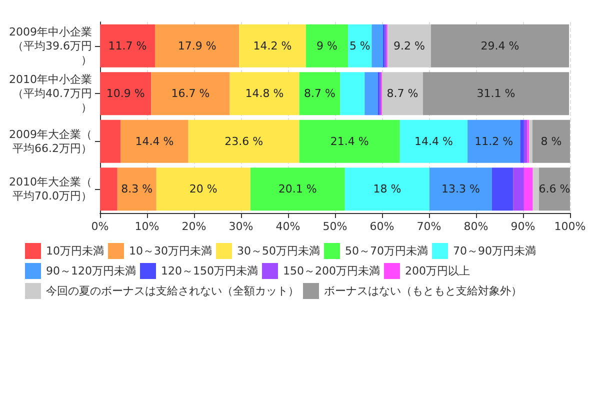  I want to click on data-label: 17.9 %, so click(197, 45).